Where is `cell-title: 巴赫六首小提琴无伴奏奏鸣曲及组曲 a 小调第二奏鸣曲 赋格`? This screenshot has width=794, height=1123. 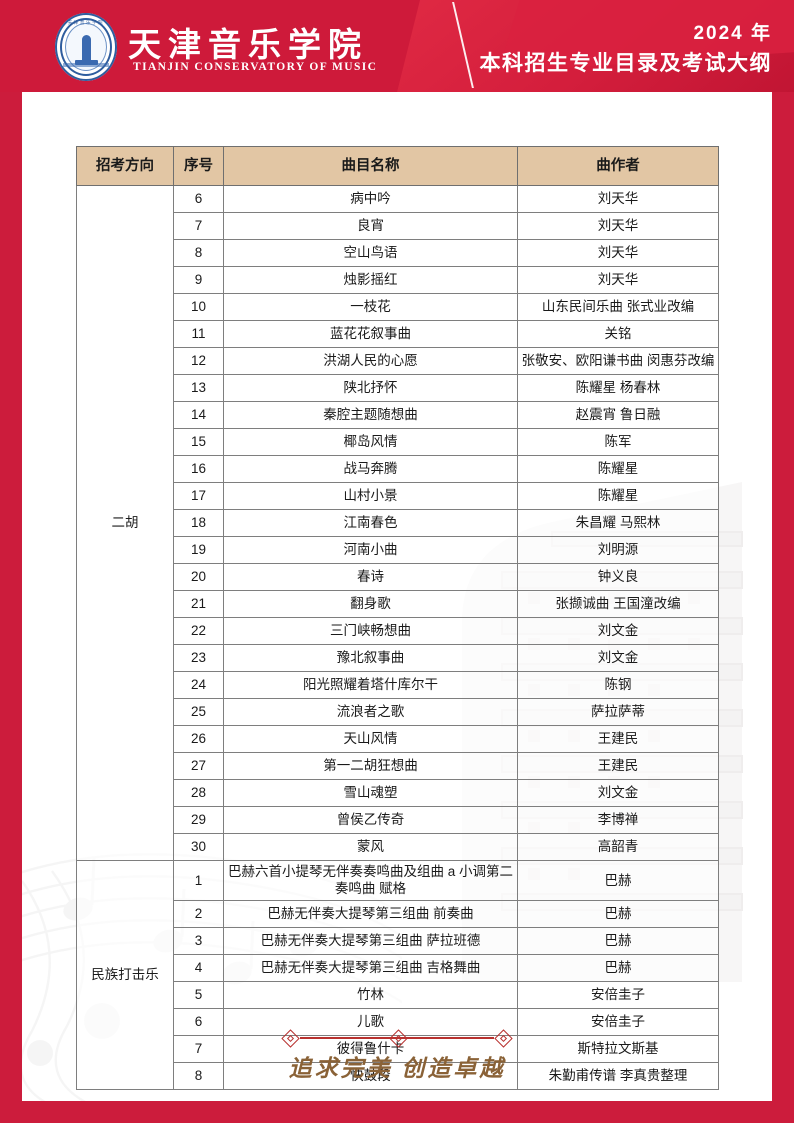 cell-title: 巴赫六首小提琴无伴奏奏鸣曲及组曲 a 小调第二奏鸣曲 赋格 is located at coordinates (370, 880).